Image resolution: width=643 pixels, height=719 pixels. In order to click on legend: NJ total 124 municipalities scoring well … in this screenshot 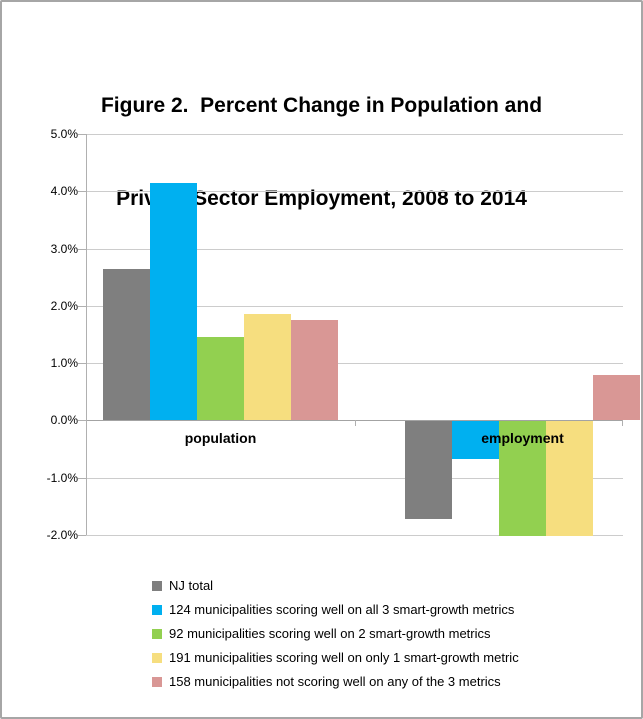, I will do `click(335, 639)`.